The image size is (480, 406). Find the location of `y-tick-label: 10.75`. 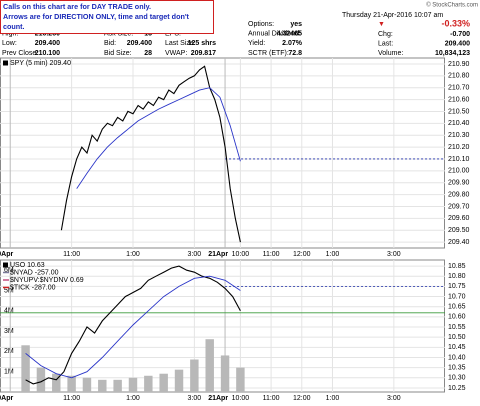

y-tick-label: 10.75 is located at coordinates (457, 286).